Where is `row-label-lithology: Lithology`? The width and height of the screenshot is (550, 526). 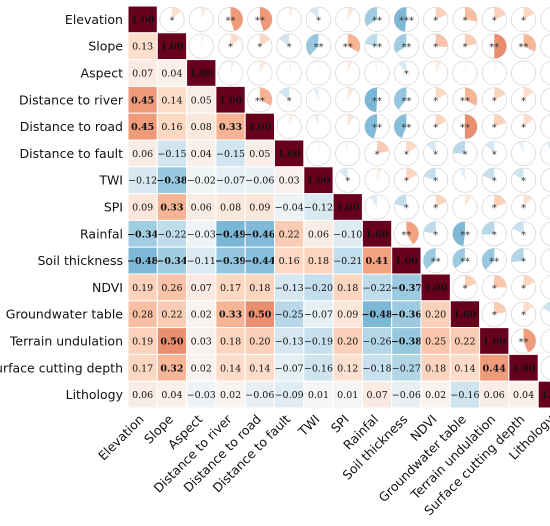 row-label-lithology: Lithology is located at coordinates (95, 394).